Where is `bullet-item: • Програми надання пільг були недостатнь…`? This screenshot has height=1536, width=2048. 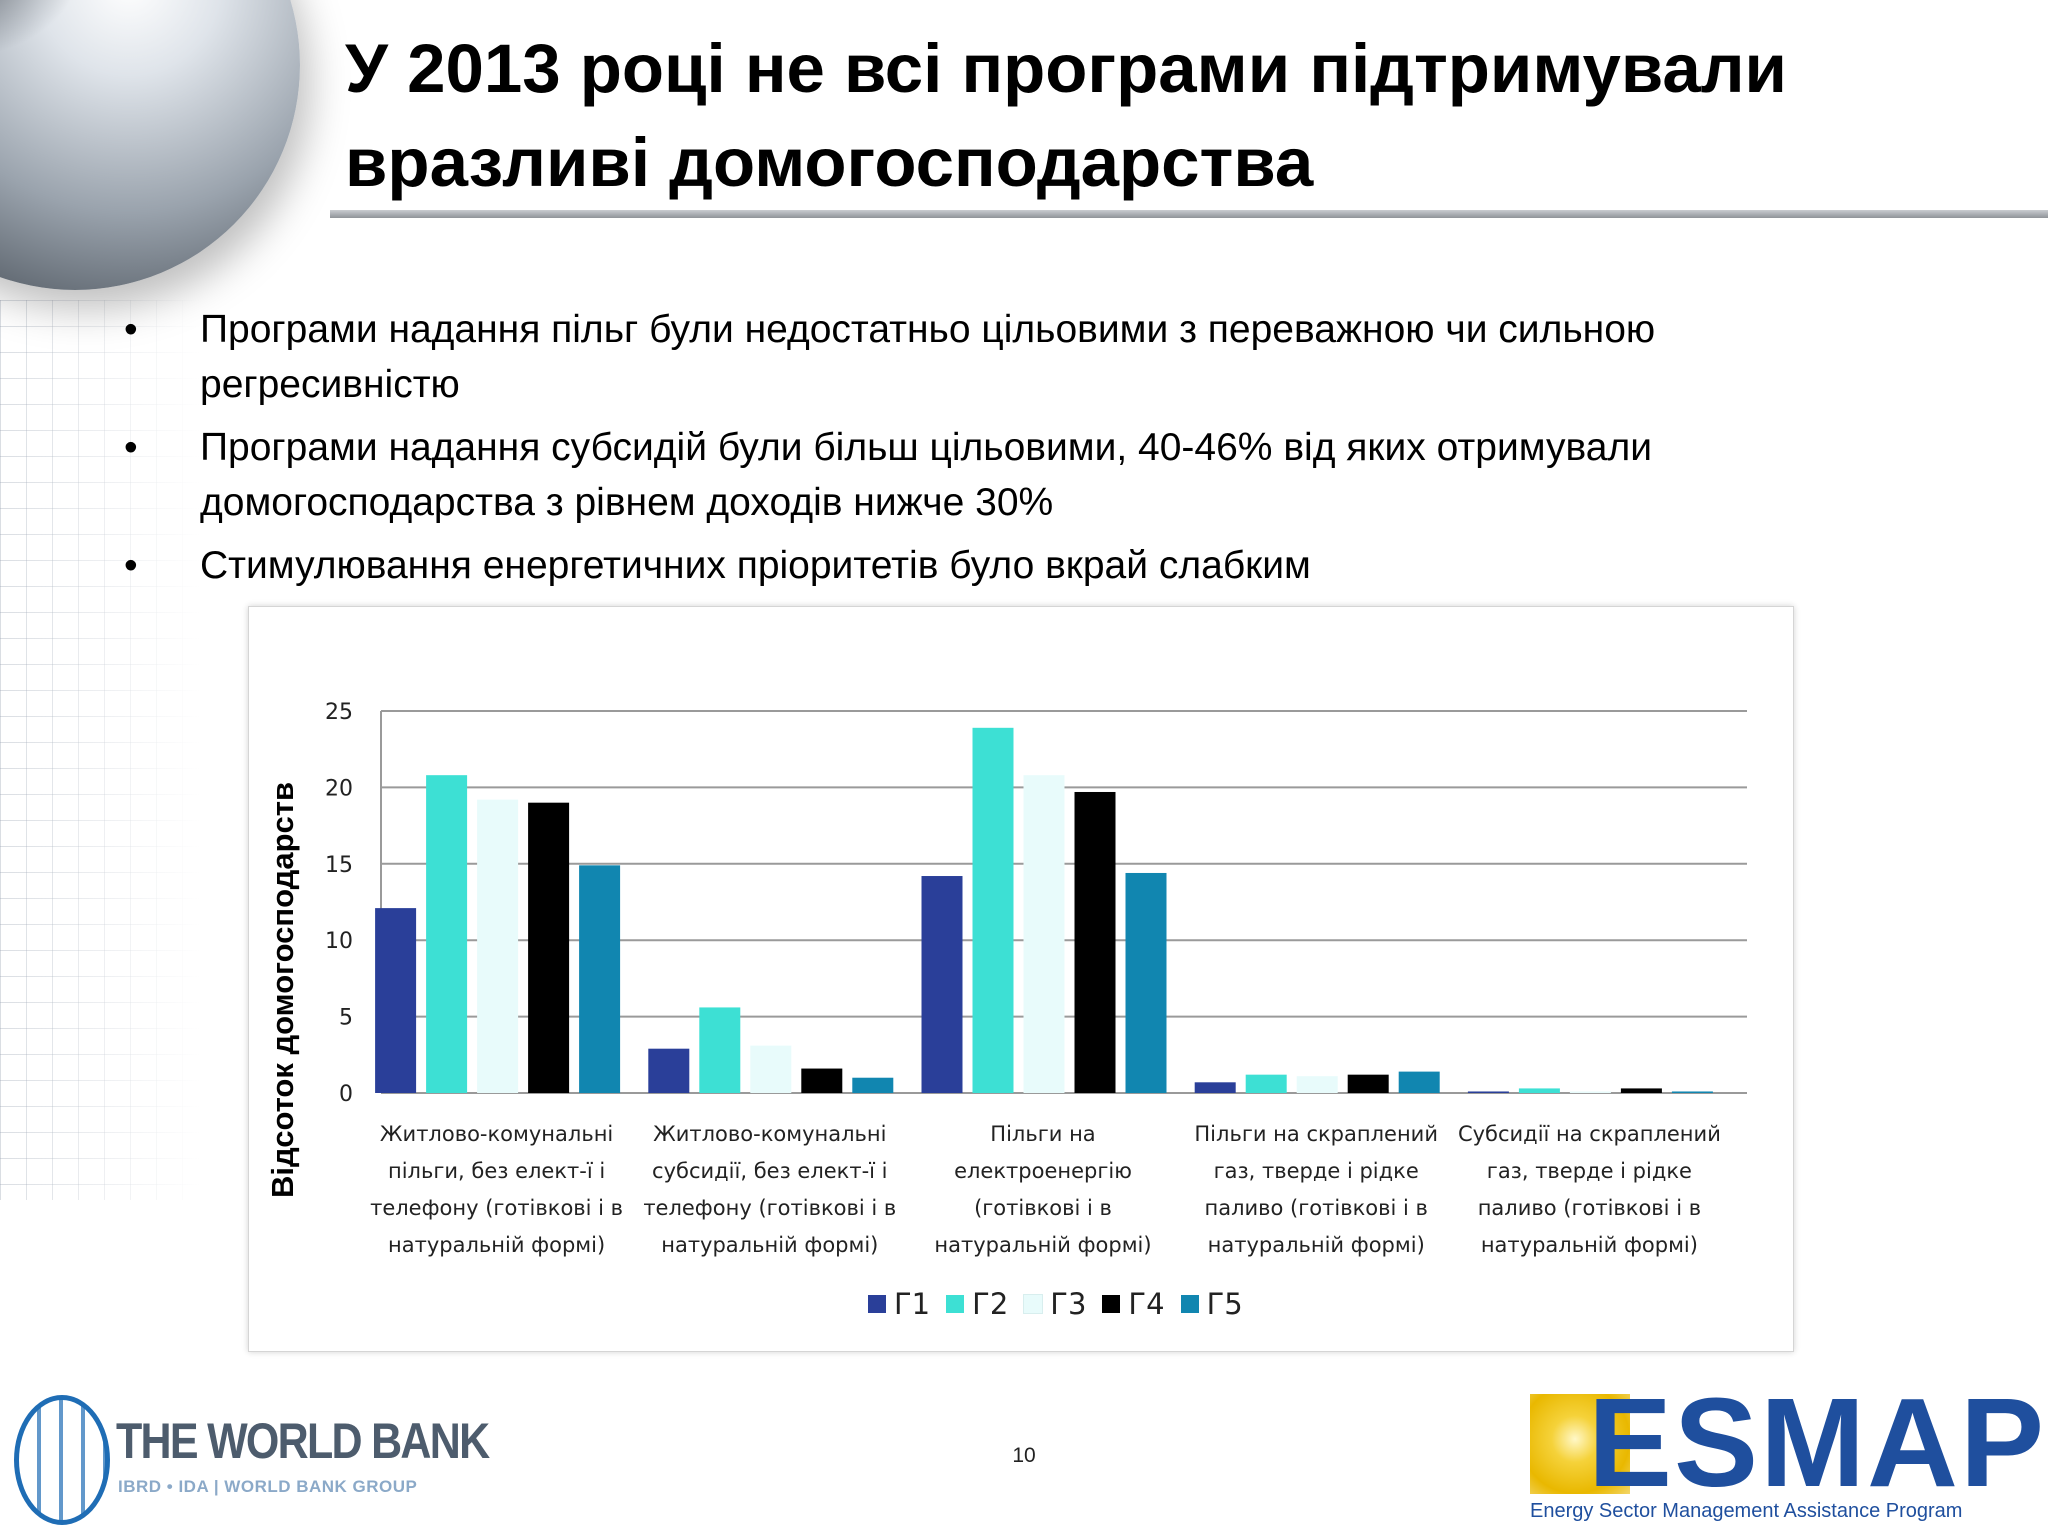
bullet-item: • Програми надання пільг були недостатнь… is located at coordinates (1060, 357).